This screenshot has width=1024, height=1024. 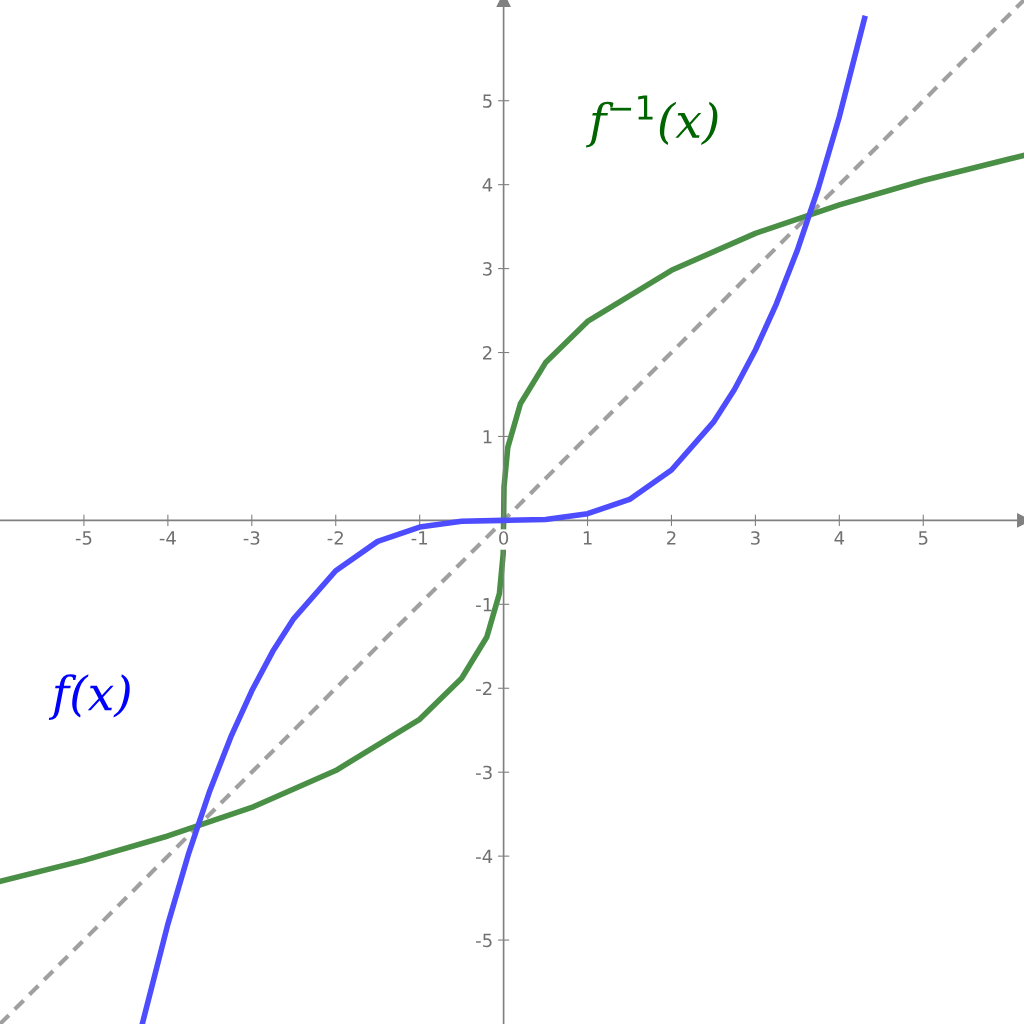 I want to click on y-tick-label: -4, so click(x=484, y=856).